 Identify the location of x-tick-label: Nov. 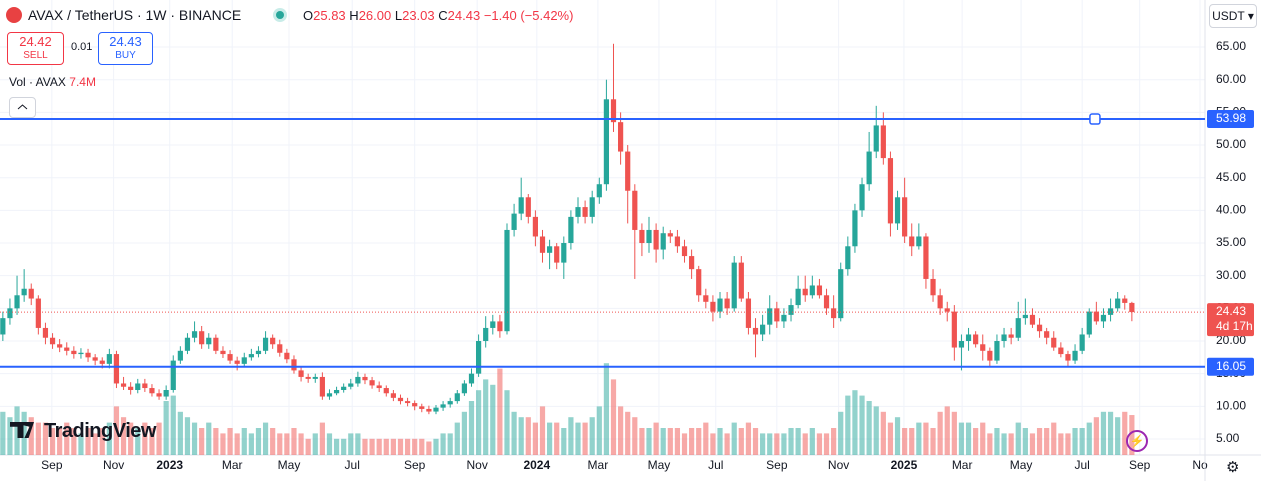
(476, 465).